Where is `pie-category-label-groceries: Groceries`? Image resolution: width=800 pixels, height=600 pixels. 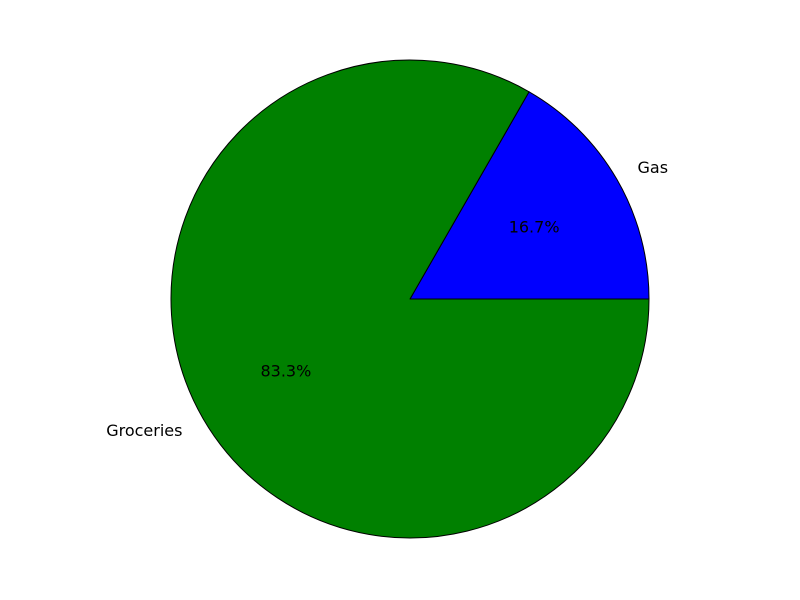
pie-category-label-groceries: Groceries is located at coordinates (144, 430).